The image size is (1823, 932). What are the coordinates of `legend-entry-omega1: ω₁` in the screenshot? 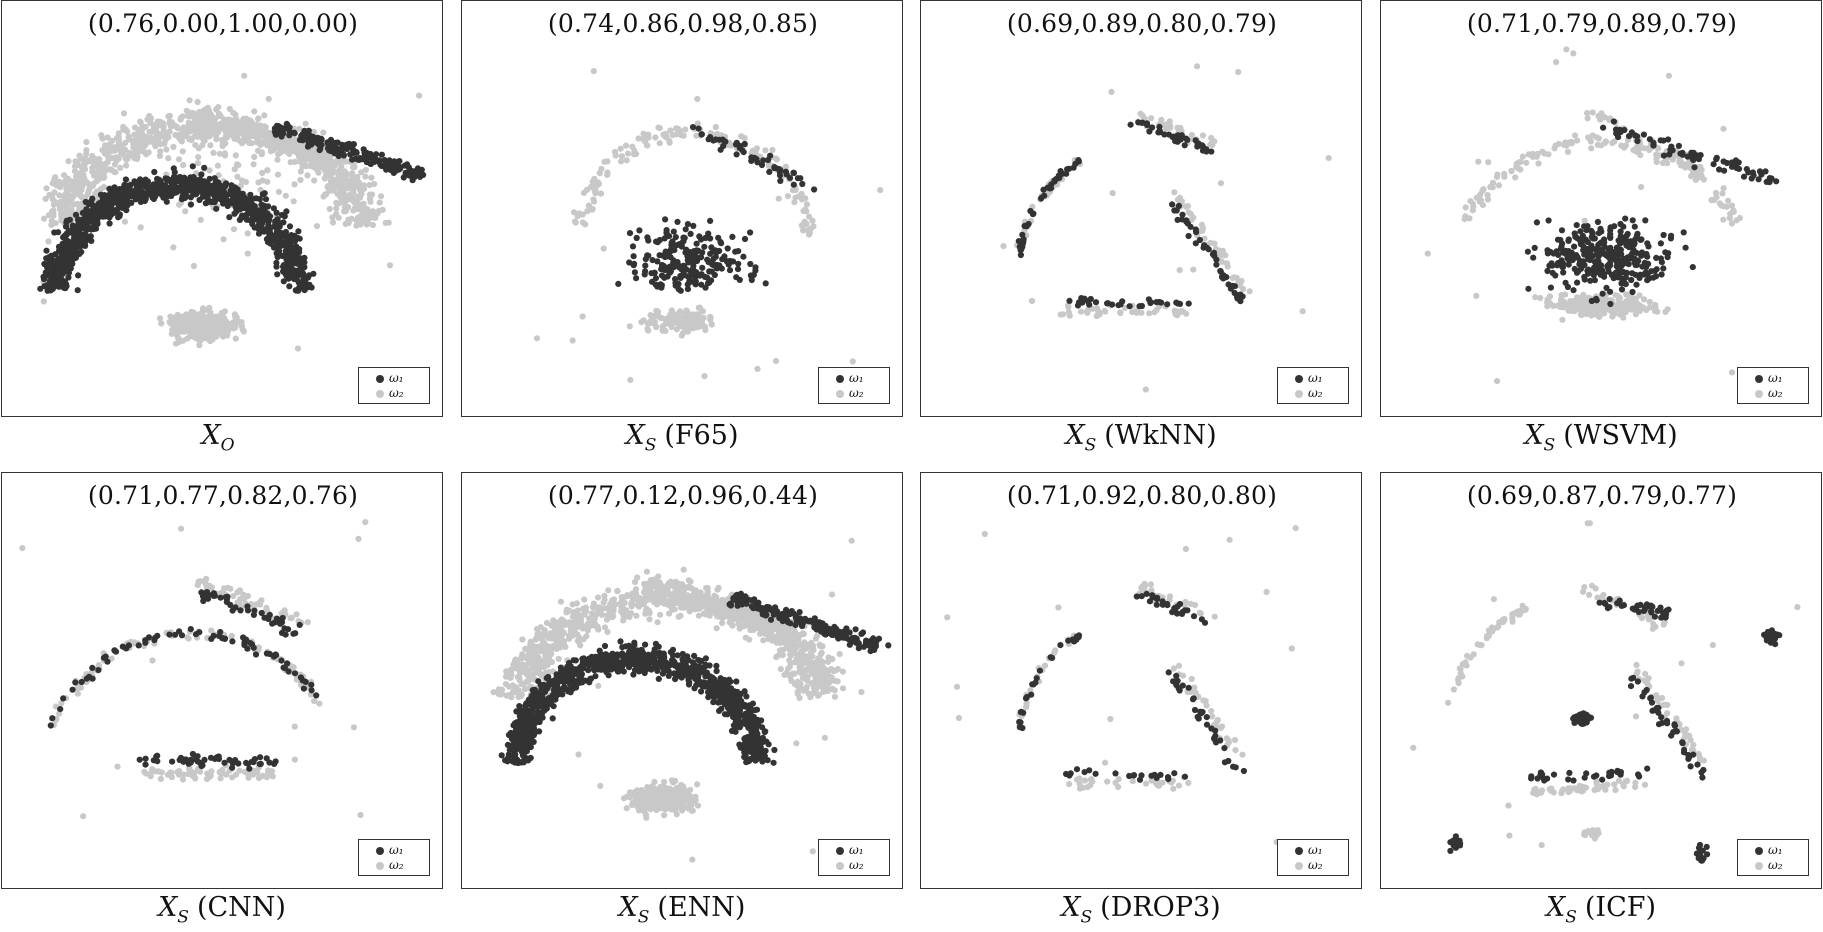 It's located at (1314, 379).